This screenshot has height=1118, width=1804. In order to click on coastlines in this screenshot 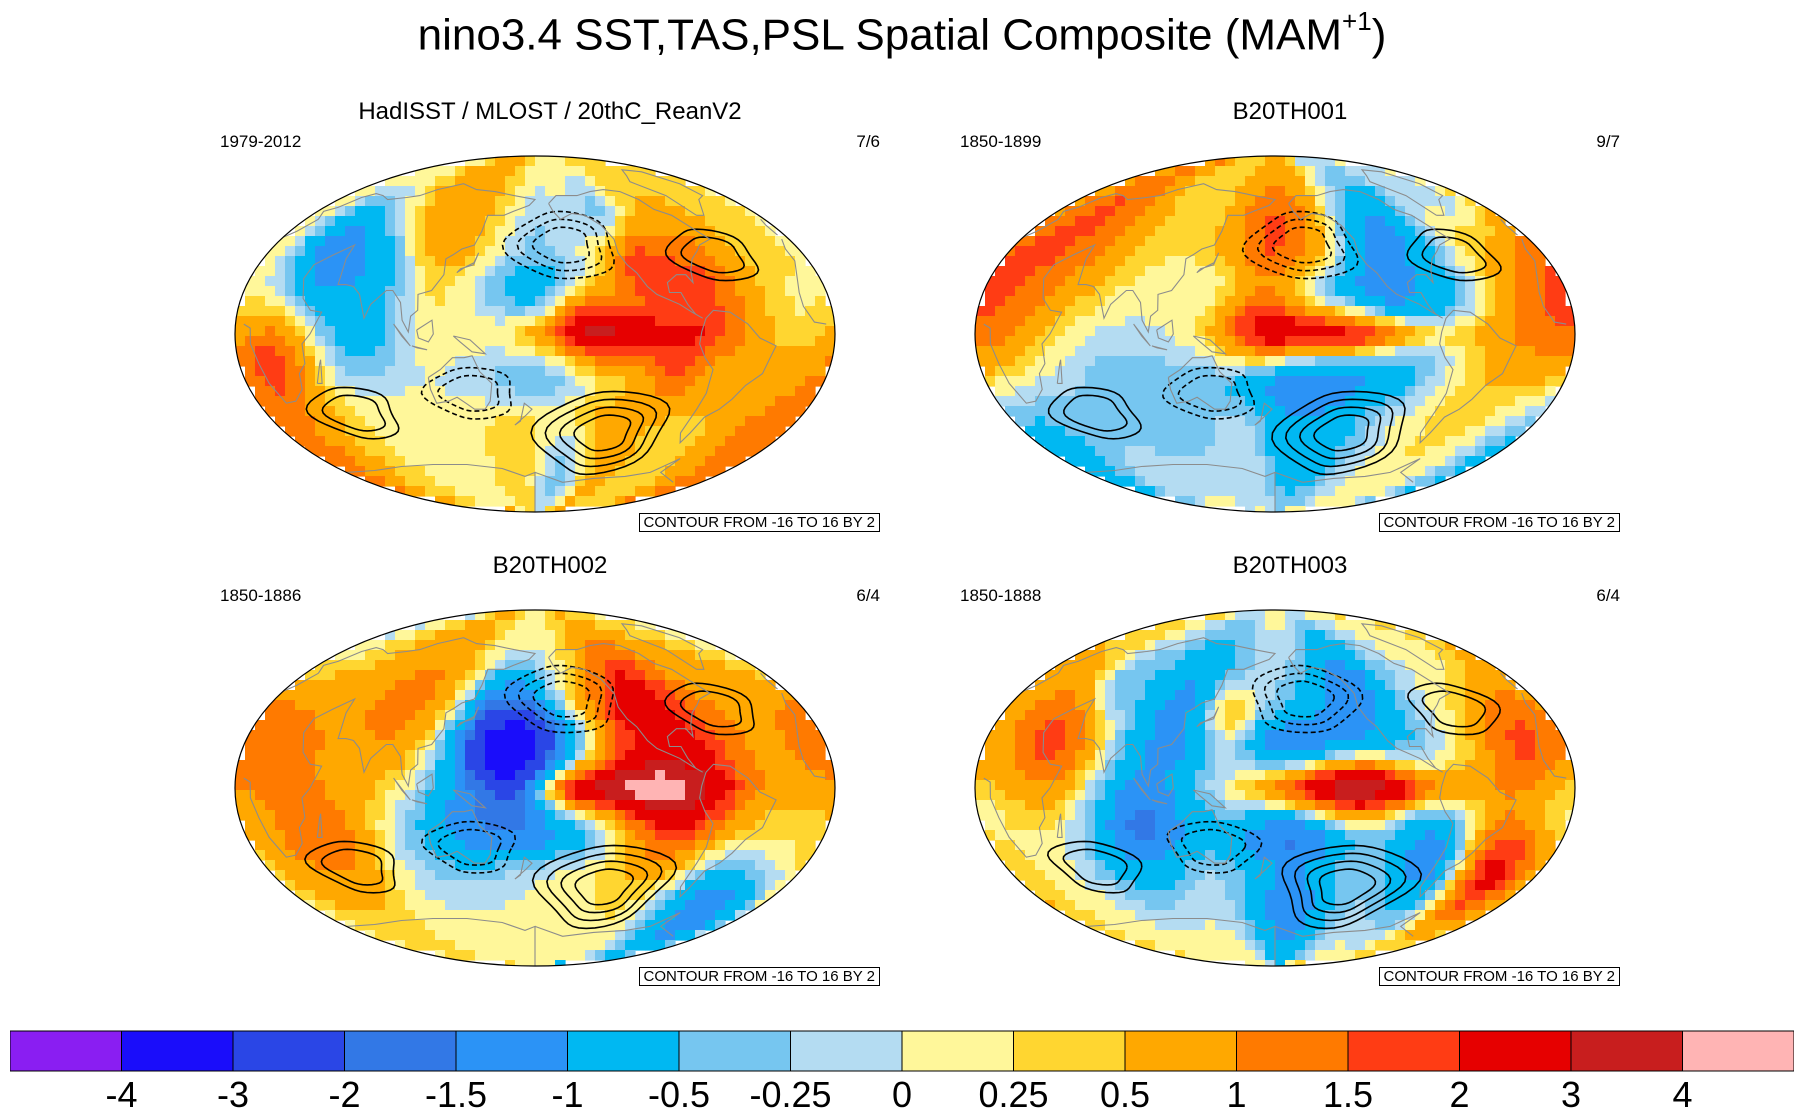, I will do `click(1275, 340)`.